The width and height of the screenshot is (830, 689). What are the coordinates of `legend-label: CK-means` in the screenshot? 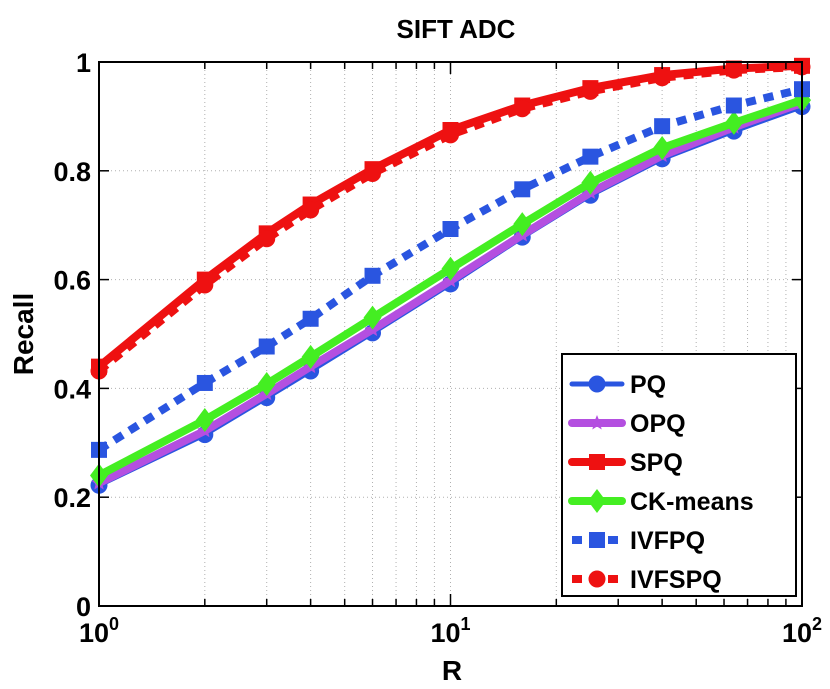 It's located at (692, 502).